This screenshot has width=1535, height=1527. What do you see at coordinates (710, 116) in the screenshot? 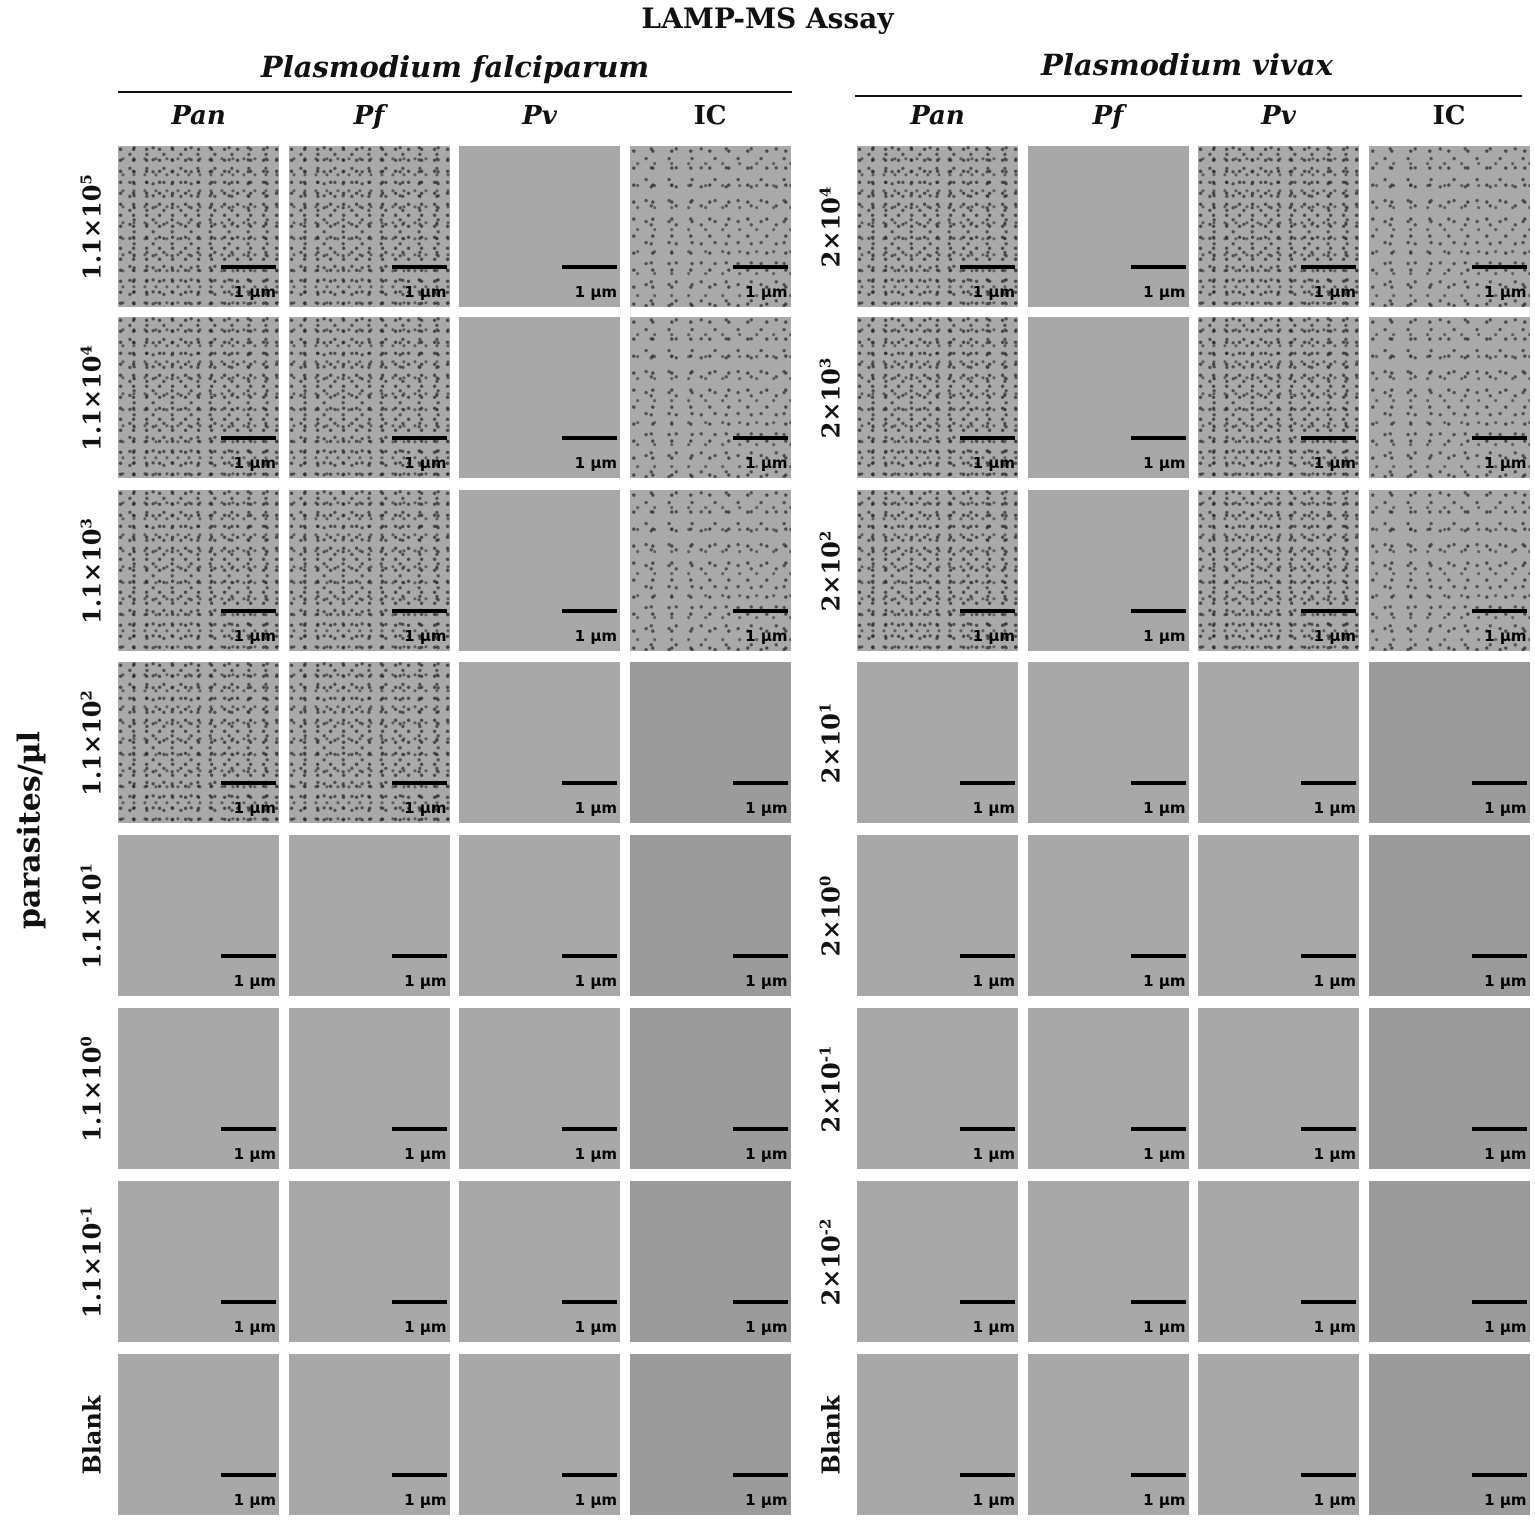
I see `column-header-ic: IC` at bounding box center [710, 116].